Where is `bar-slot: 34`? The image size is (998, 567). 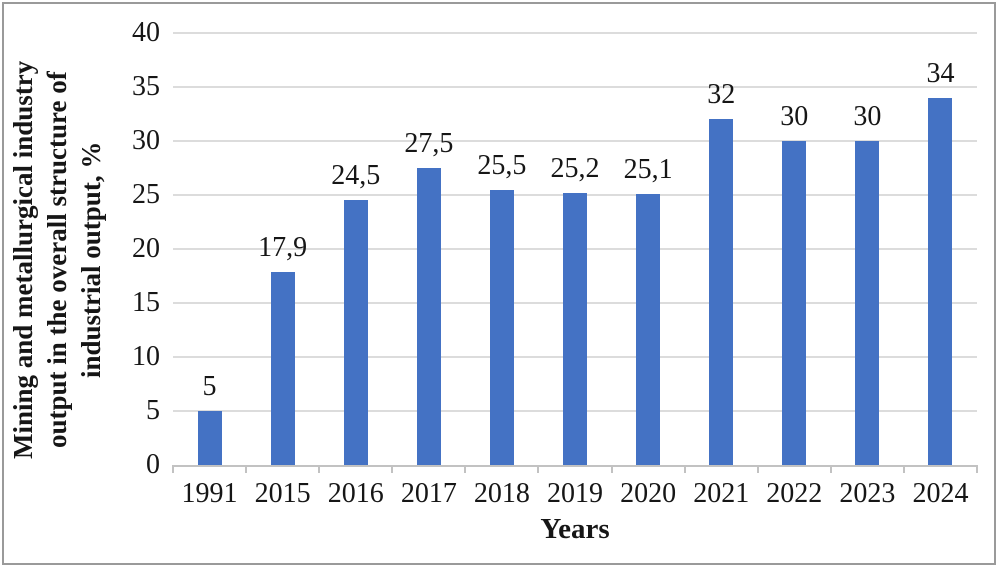 bar-slot: 34 is located at coordinates (940, 249).